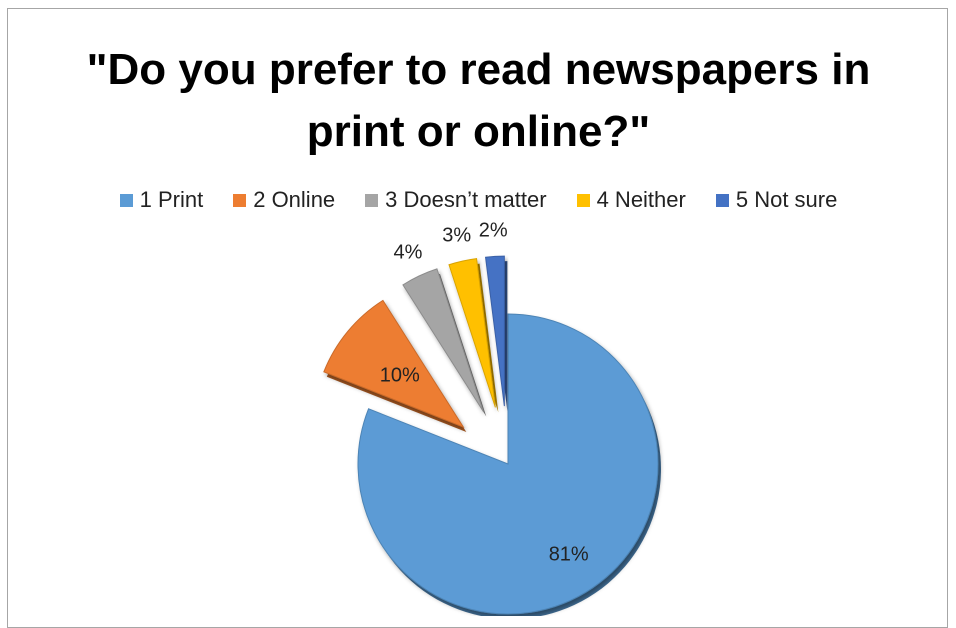 The width and height of the screenshot is (956, 628). What do you see at coordinates (583, 200) in the screenshot?
I see `legend-swatch-neither` at bounding box center [583, 200].